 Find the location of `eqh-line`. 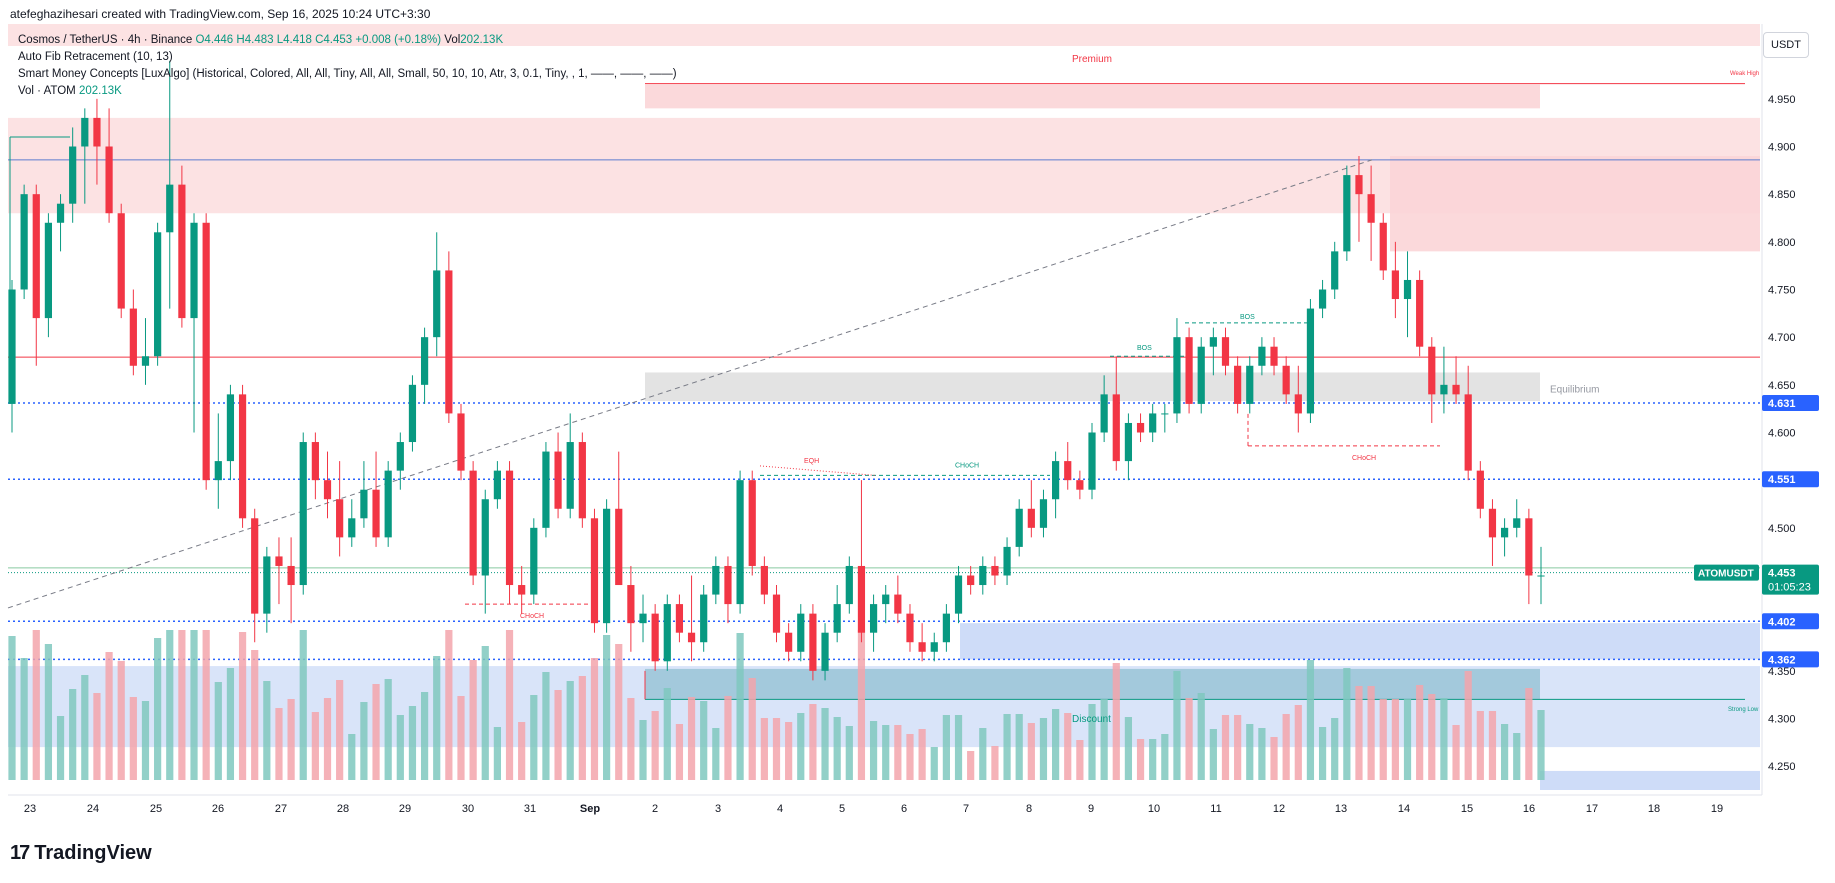

eqh-line is located at coordinates (817, 470).